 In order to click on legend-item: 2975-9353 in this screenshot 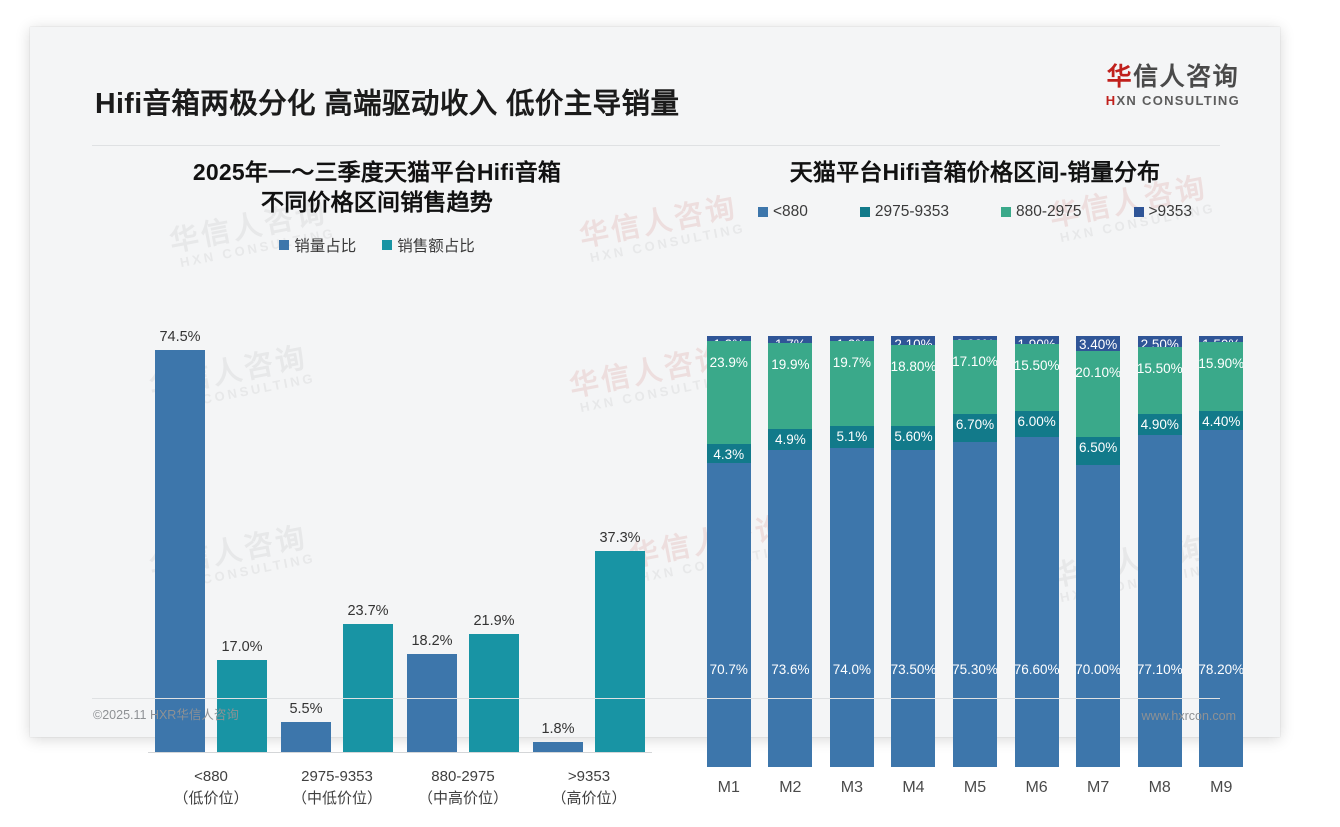, I will do `click(904, 212)`.